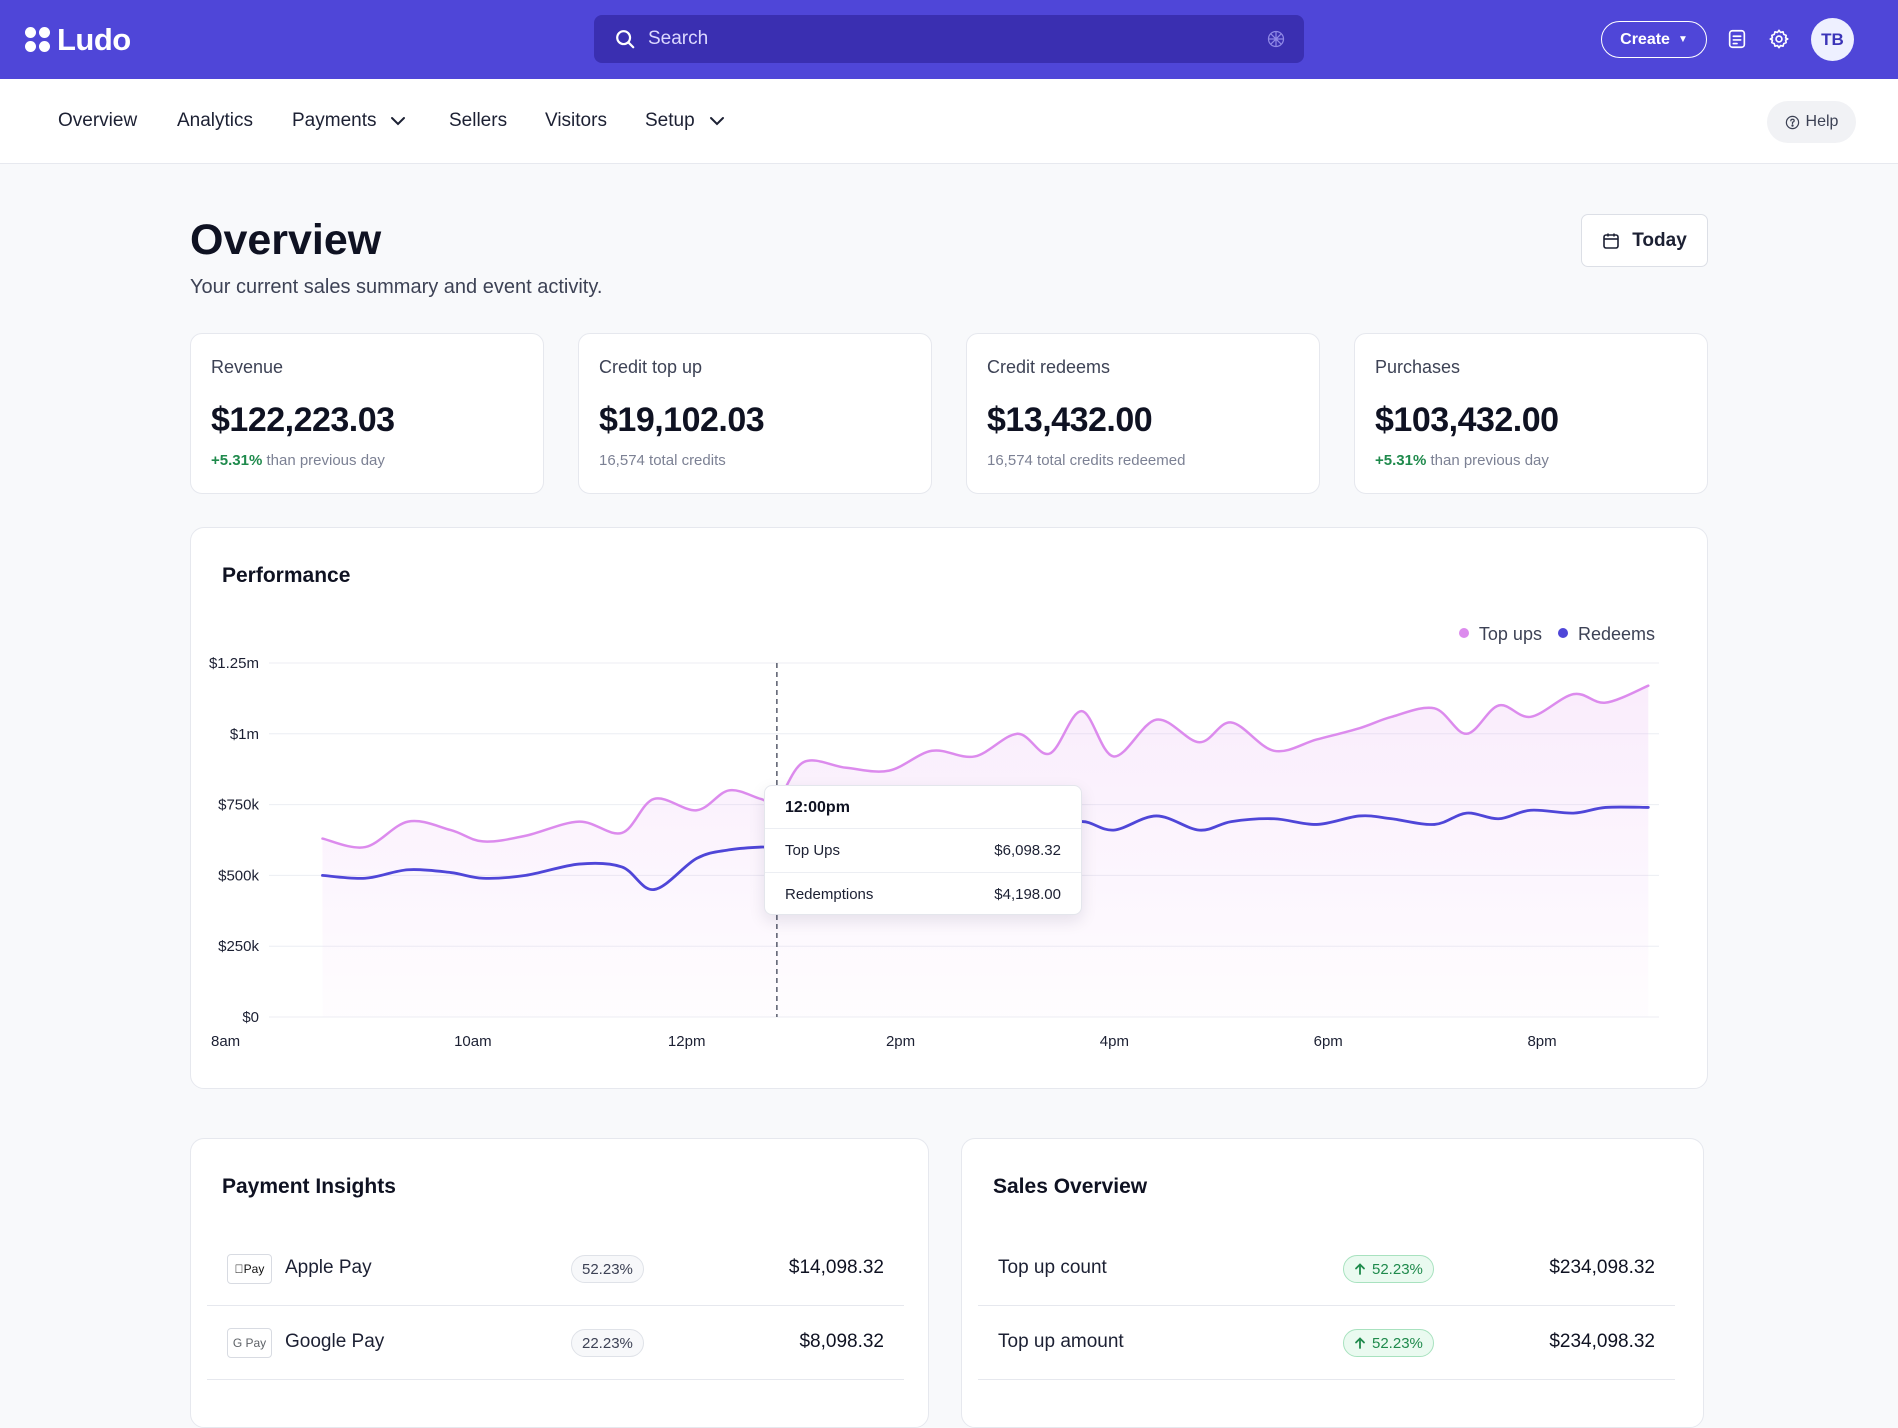  I want to click on legend-label: Top ups, so click(1510, 634).